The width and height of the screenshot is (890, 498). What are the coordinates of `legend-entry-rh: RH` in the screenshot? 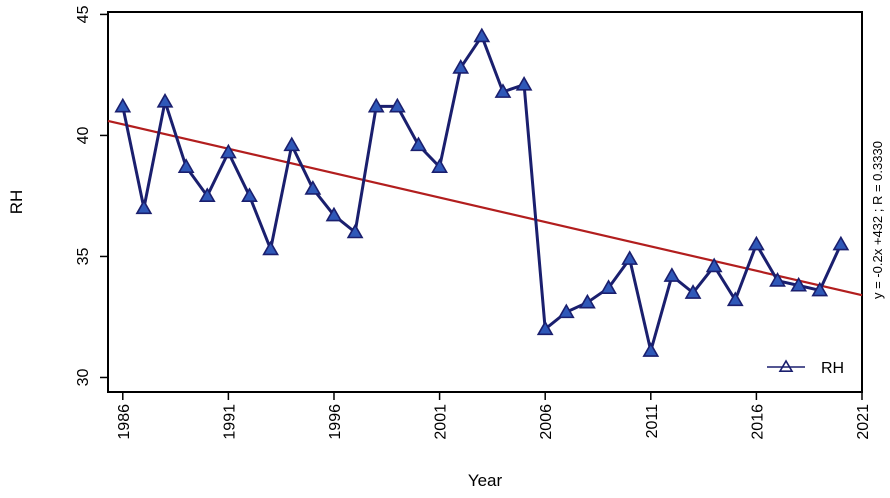 It's located at (832, 368).